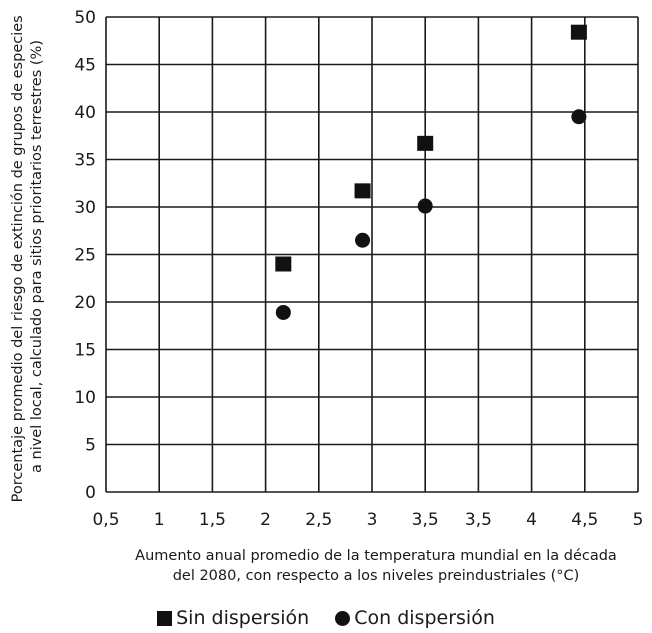 The width and height of the screenshot is (652, 633). Describe the element at coordinates (584, 520) in the screenshot. I see `x-tick-label: 4,5` at that location.